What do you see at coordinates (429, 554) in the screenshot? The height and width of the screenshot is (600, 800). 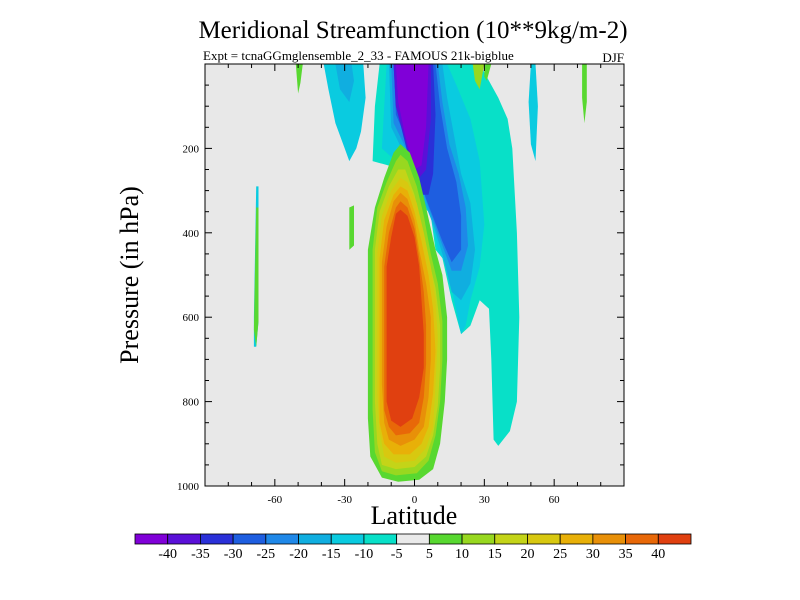 I see `colorbar-label: 5` at bounding box center [429, 554].